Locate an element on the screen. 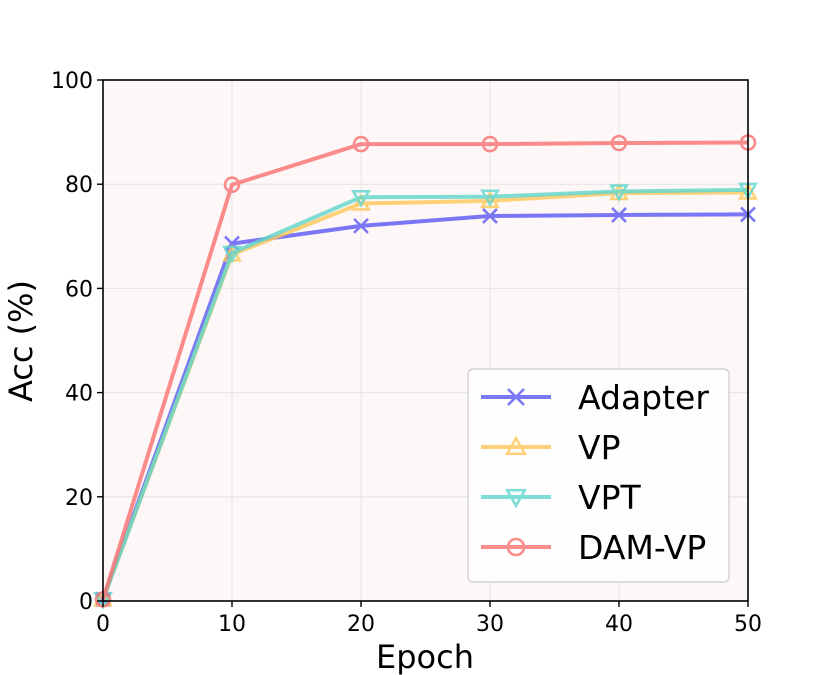 Image resolution: width=830 pixels, height=675 pixels. legend-item-dam-vp: DAM-VP is located at coordinates (593, 547).